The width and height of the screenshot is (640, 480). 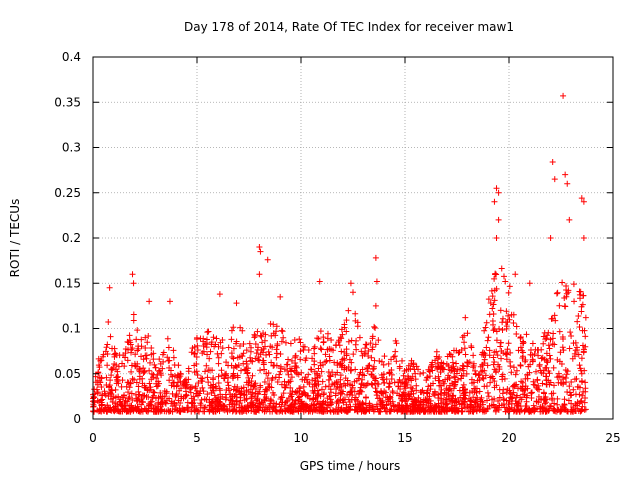 I want to click on y-tick-label: 0.35, so click(x=67, y=102).